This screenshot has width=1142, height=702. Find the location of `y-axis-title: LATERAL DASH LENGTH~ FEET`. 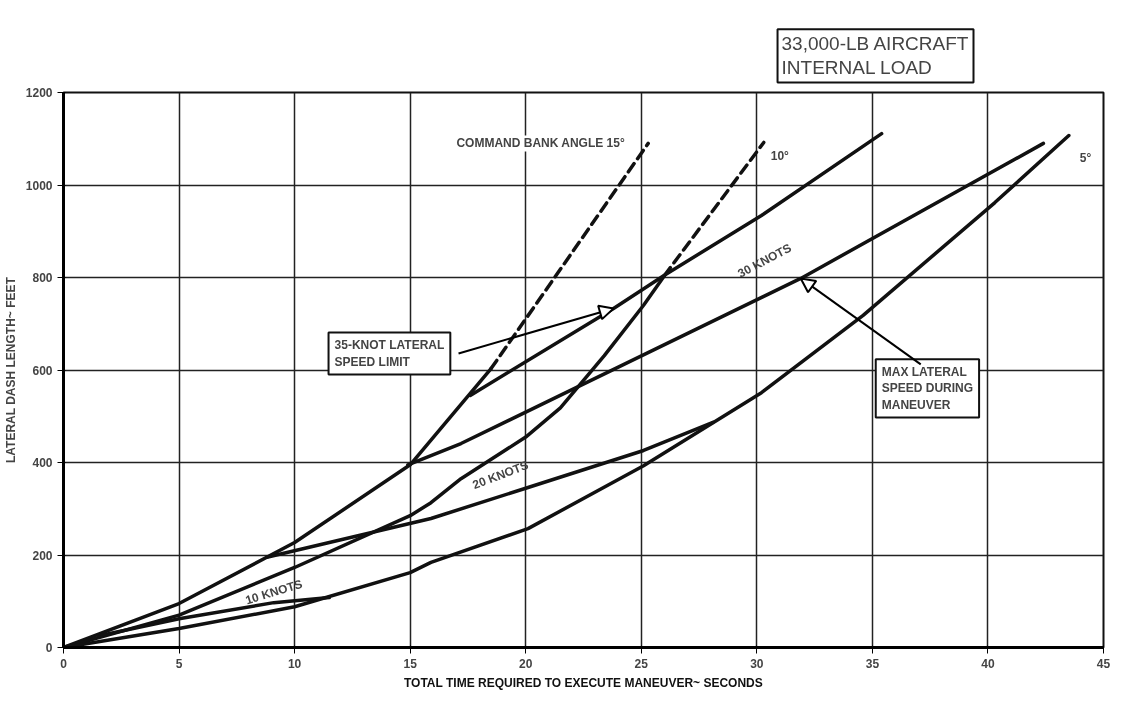

y-axis-title: LATERAL DASH LENGTH~ FEET is located at coordinates (10, 370).